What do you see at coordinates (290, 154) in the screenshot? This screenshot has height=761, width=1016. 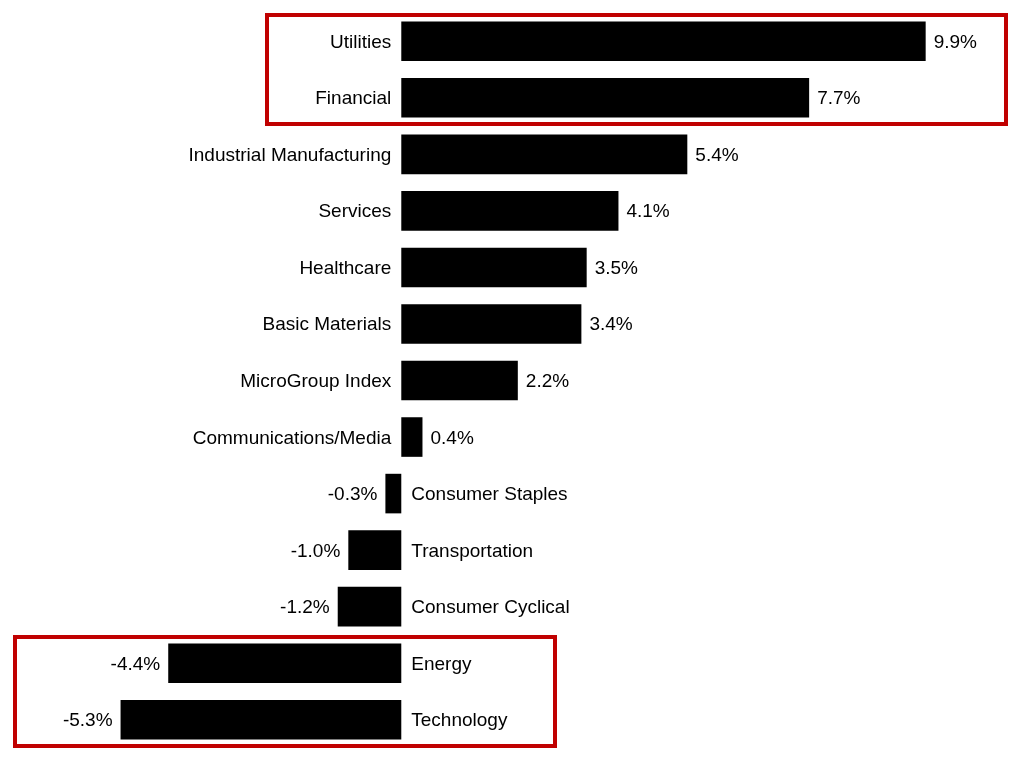 I see `y-tick-label: Industrial Manufacturing` at bounding box center [290, 154].